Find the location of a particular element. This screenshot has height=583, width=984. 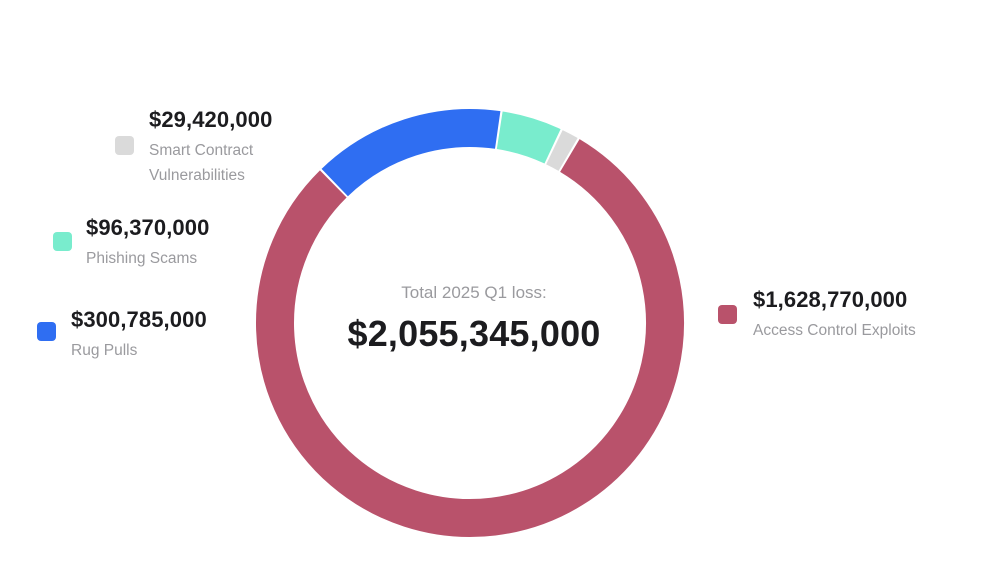

legend-label-smart-contract-vulnerabilities-line2: Vulnerabilities is located at coordinates (197, 175).